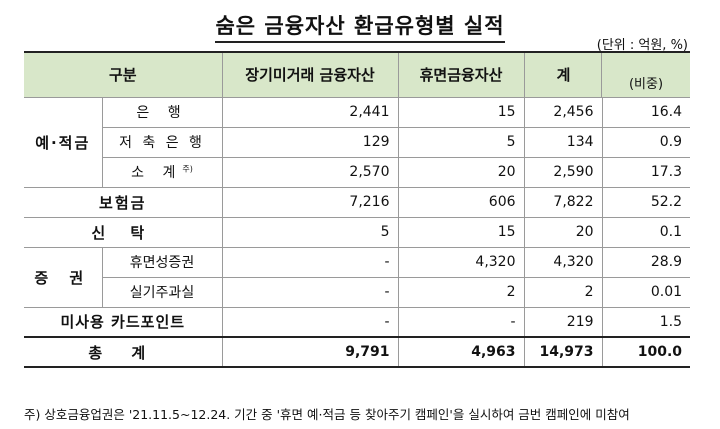  Describe the element at coordinates (310, 142) in the screenshot. I see `cell-longterm: 129` at that location.